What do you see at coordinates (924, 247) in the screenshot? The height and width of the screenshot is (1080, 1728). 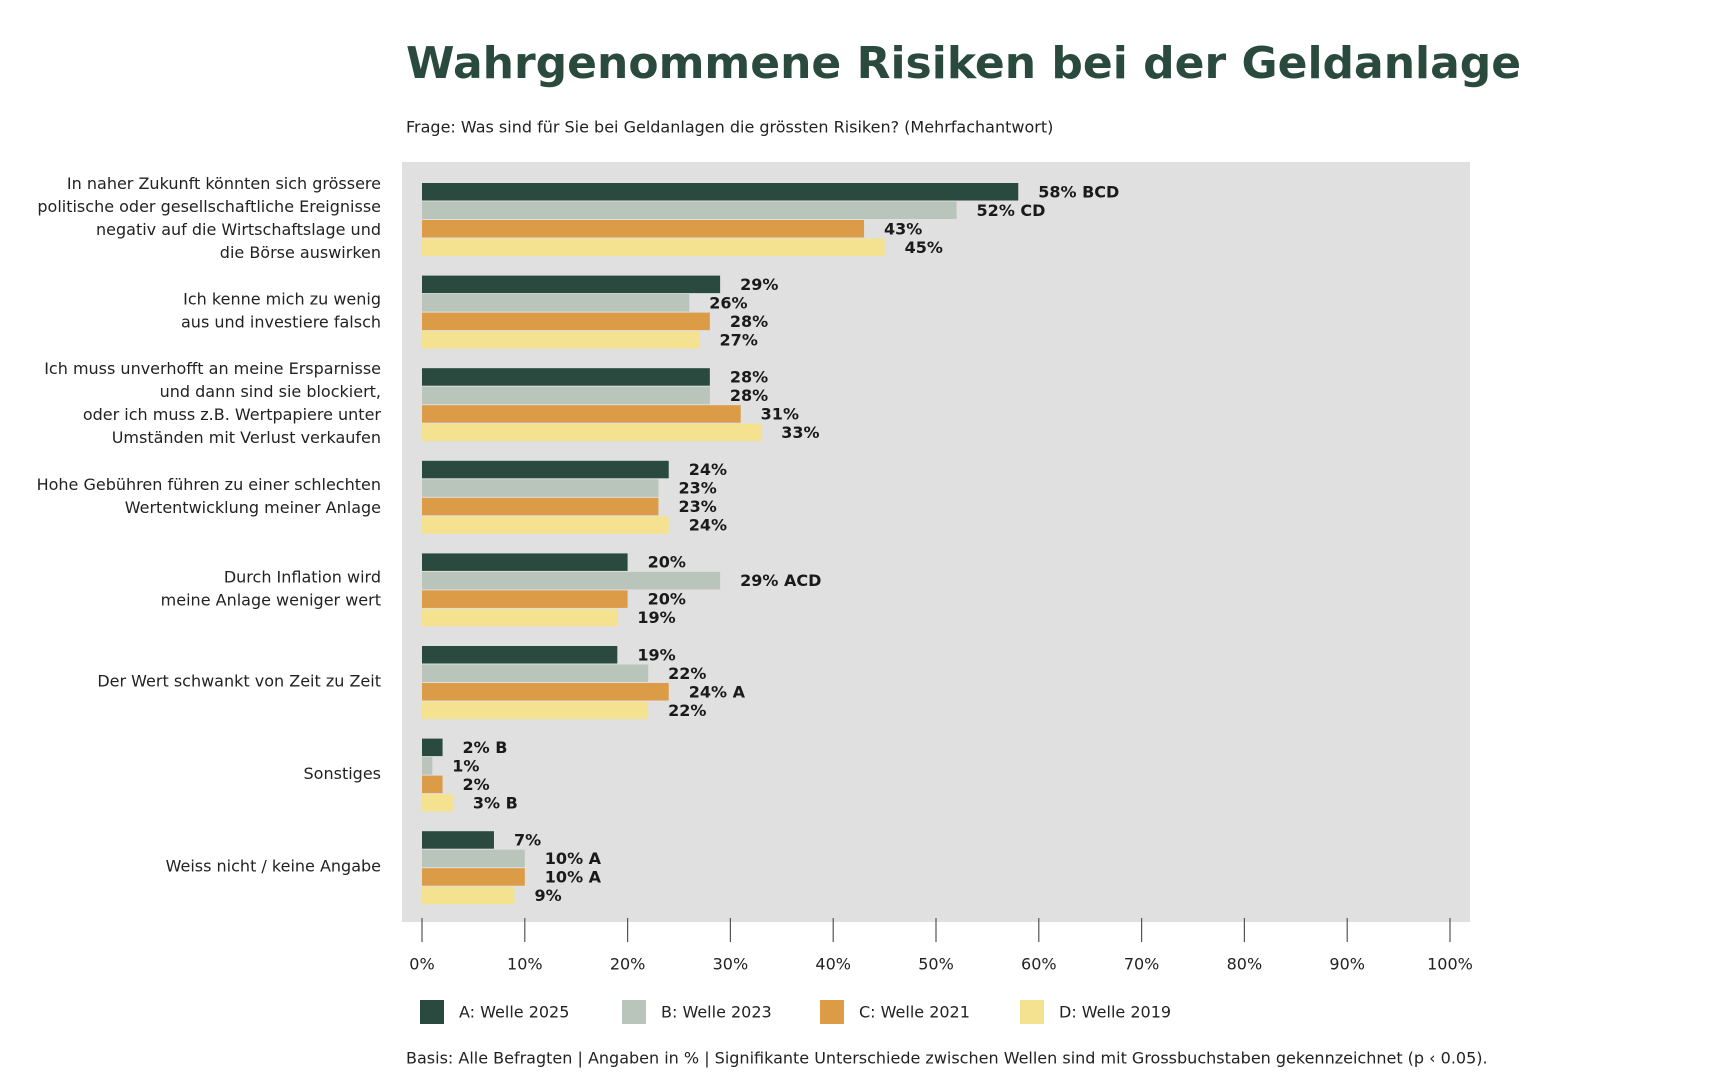 I see `value-label: 45%` at bounding box center [924, 247].